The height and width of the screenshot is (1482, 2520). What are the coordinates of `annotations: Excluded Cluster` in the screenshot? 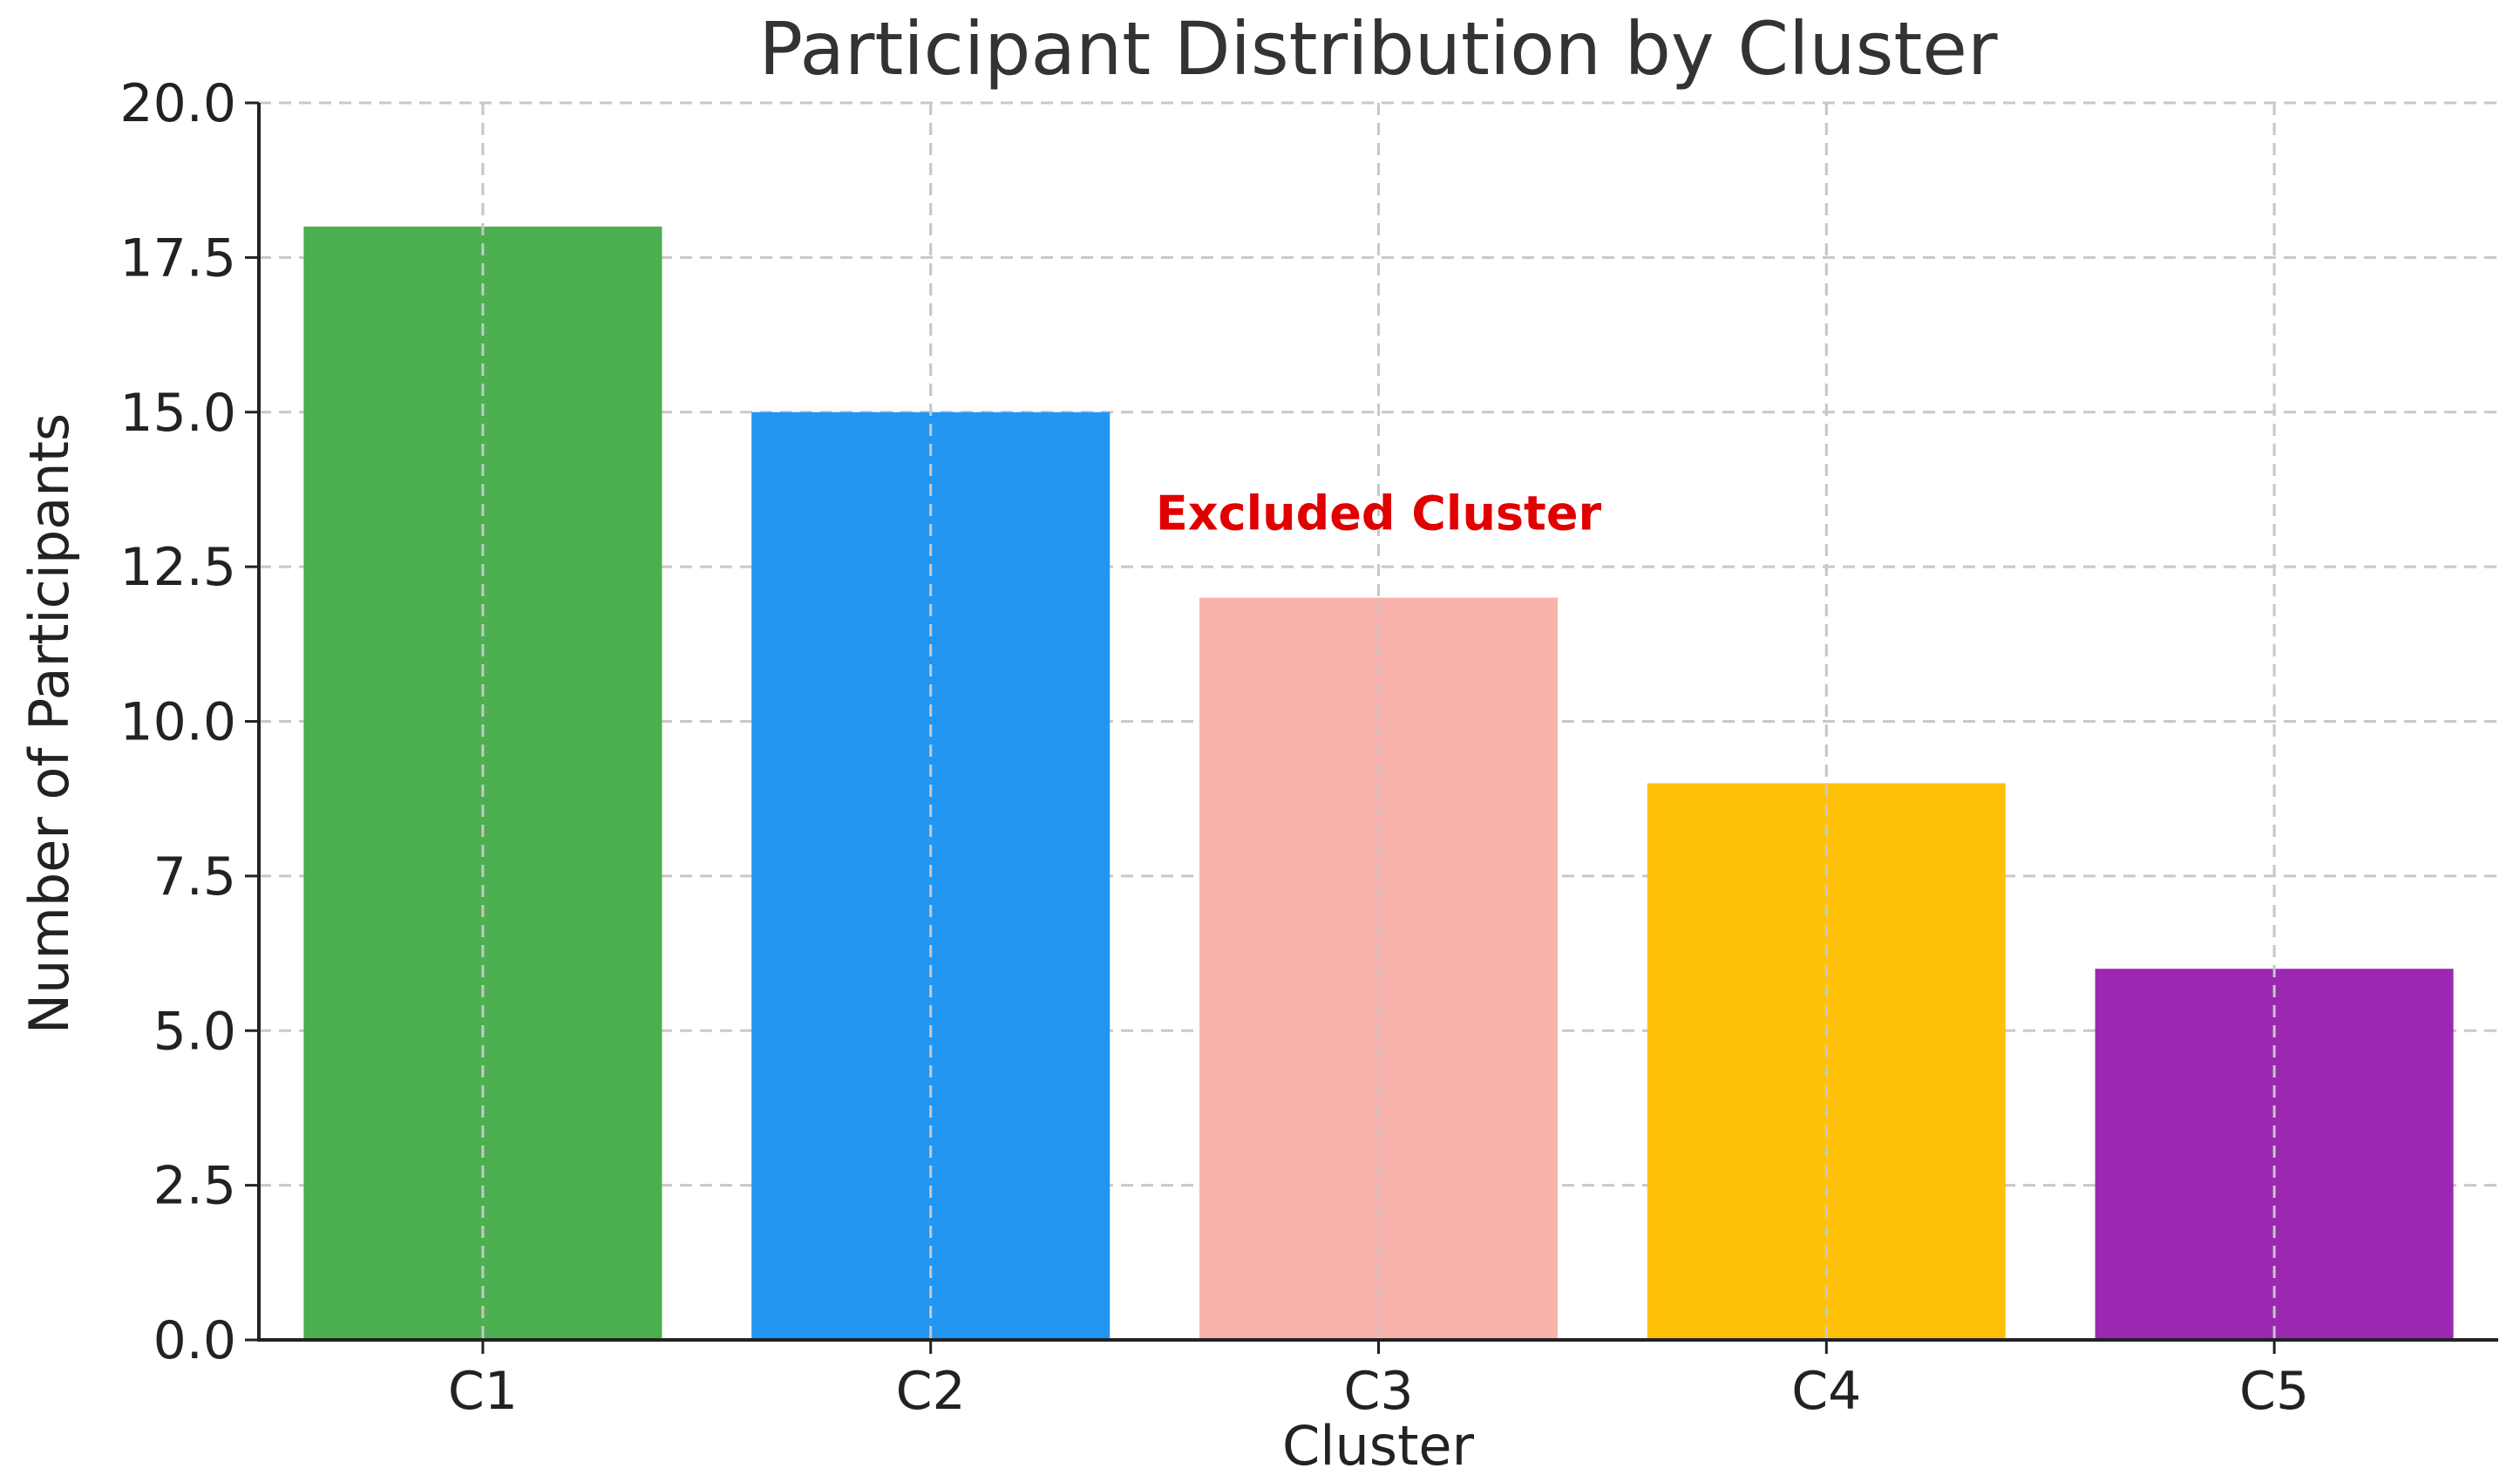 It's located at (1379, 513).